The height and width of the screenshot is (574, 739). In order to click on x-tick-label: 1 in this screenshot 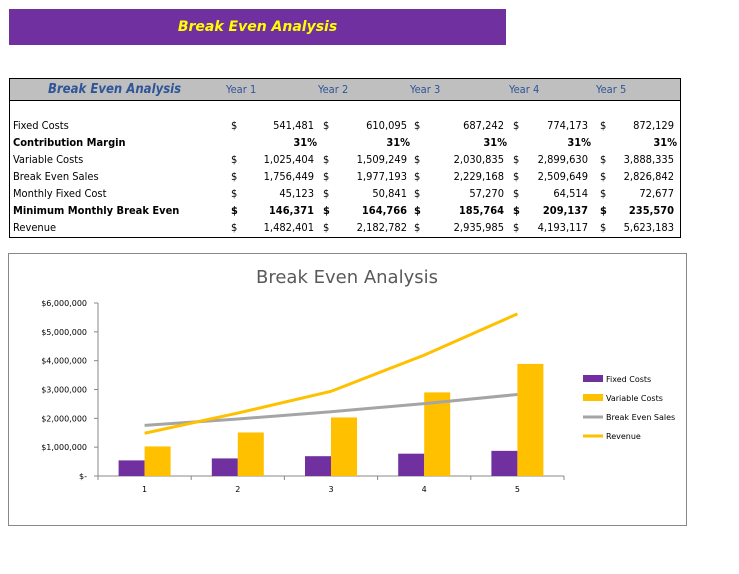, I will do `click(144, 489)`.